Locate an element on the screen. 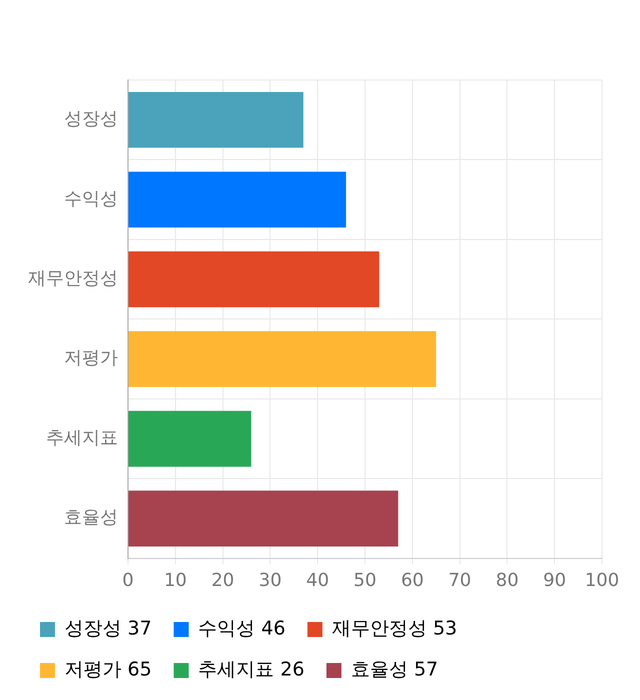 The width and height of the screenshot is (640, 700). y-tick-label: 추세지표 is located at coordinates (82, 437).